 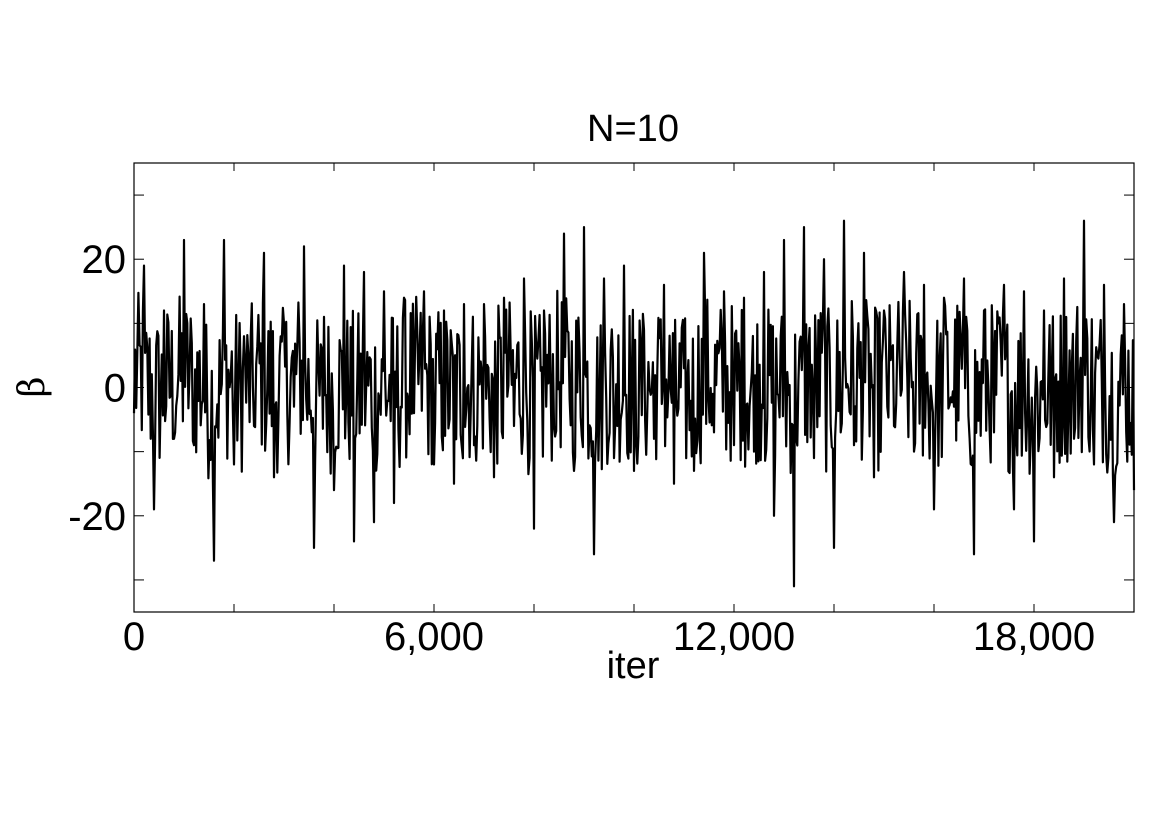 I want to click on x-tick-label: 12,000, so click(x=734, y=637).